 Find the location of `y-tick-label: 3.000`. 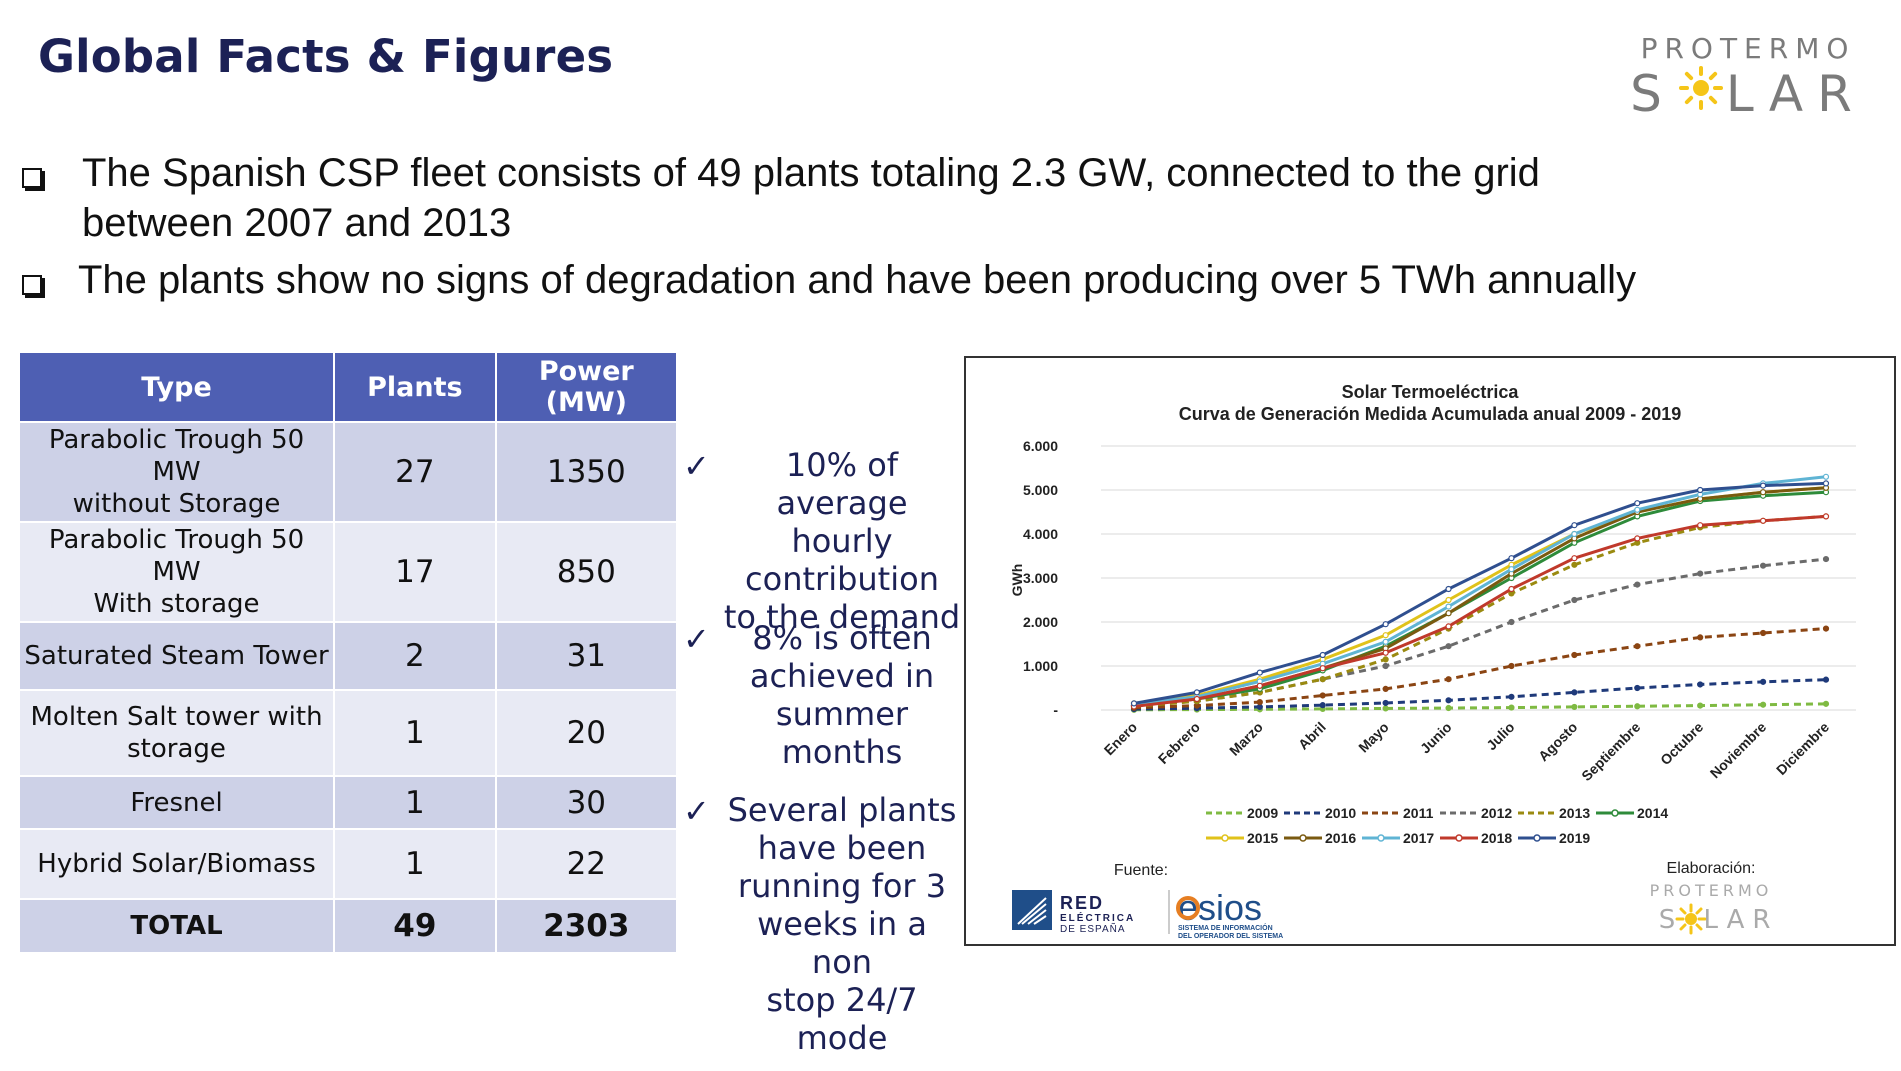

y-tick-label: 3.000 is located at coordinates (1040, 578).